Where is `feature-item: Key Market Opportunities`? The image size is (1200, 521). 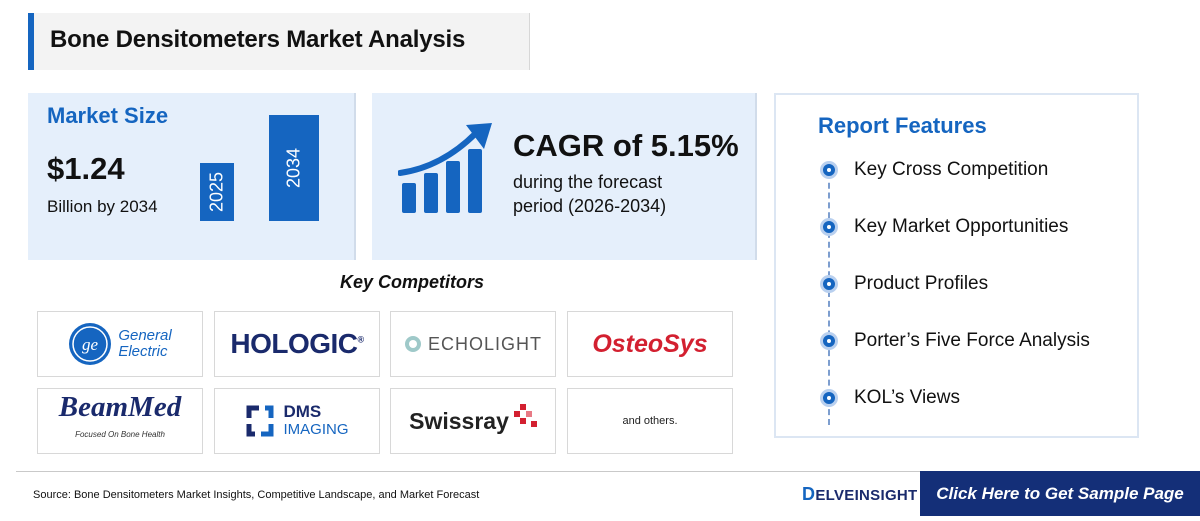 feature-item: Key Market Opportunities is located at coordinates (944, 227).